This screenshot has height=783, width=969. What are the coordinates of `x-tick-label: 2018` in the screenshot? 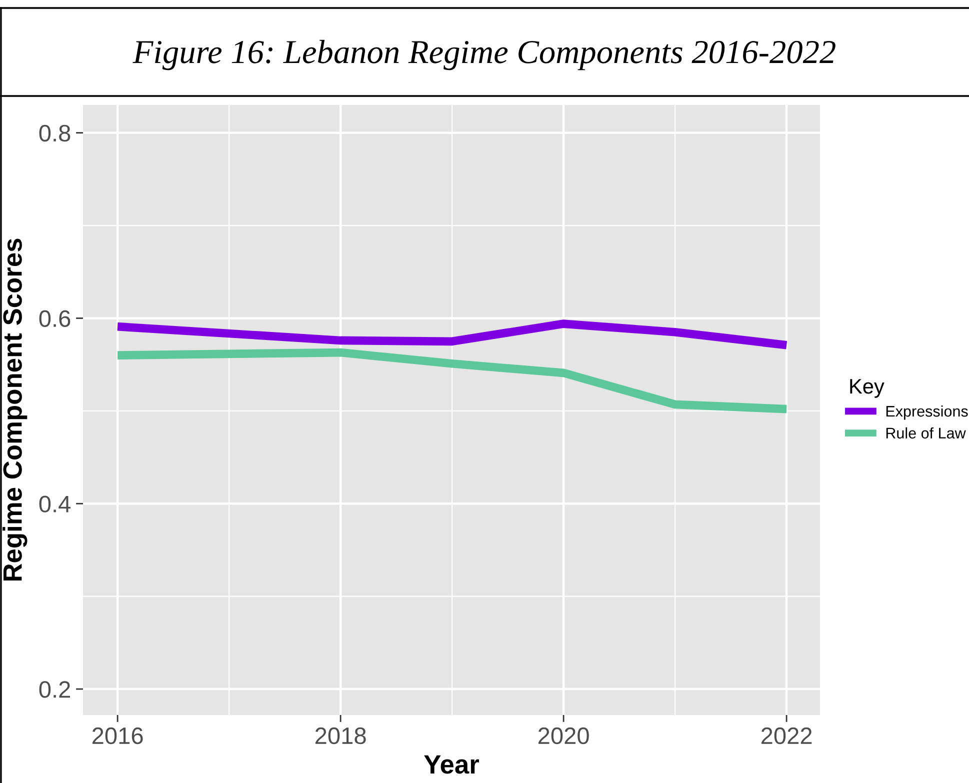 It's located at (340, 735).